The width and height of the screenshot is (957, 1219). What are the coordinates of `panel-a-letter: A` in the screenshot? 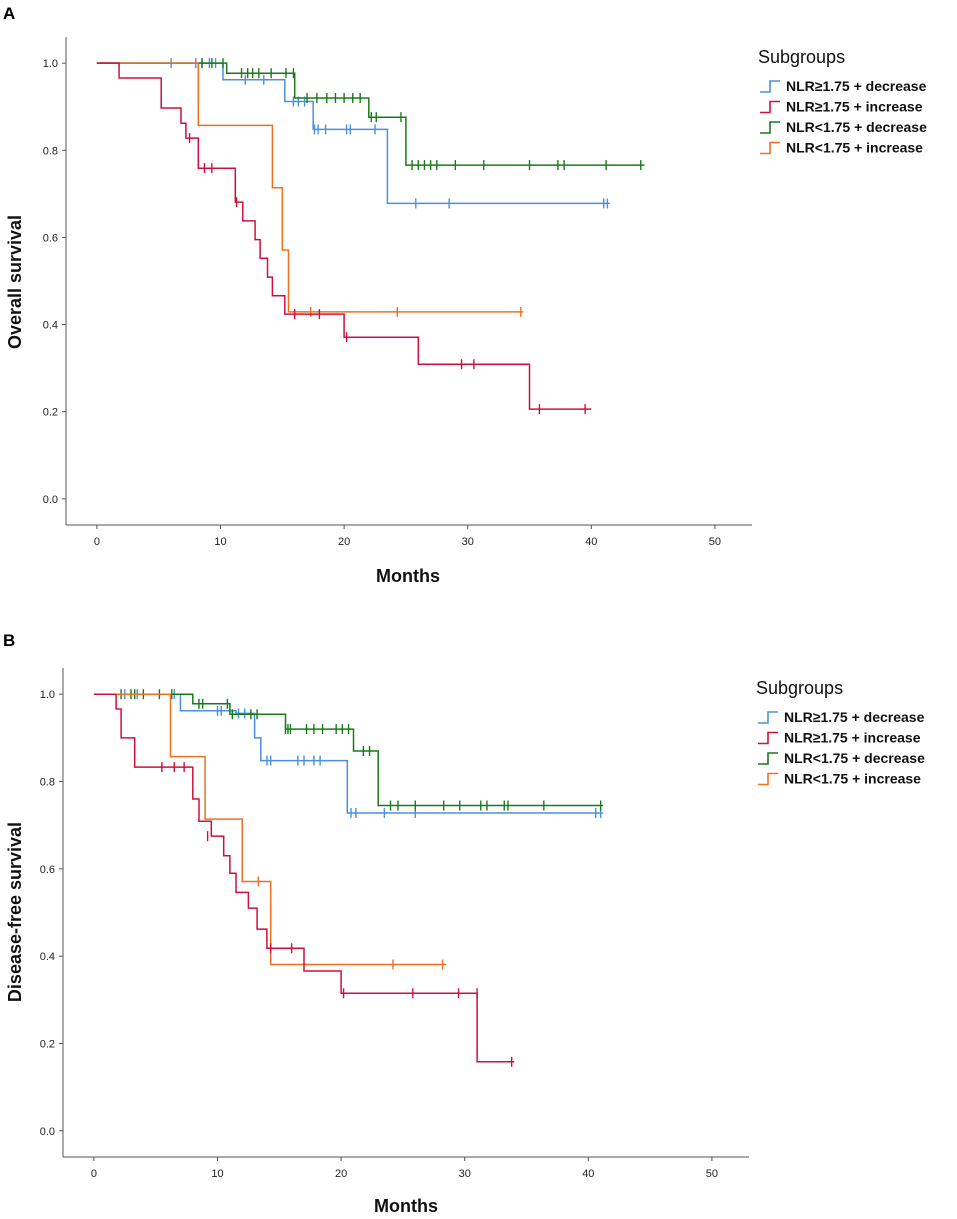 It's located at (9, 13).